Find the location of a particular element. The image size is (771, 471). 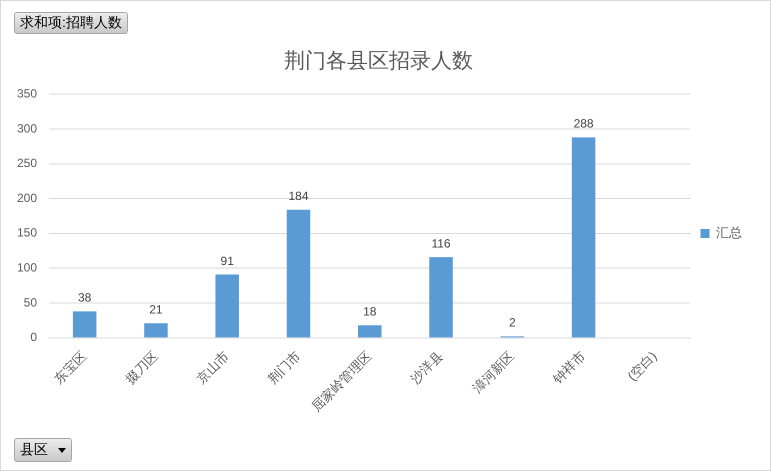

y-tick-label: 350 is located at coordinates (27, 93).